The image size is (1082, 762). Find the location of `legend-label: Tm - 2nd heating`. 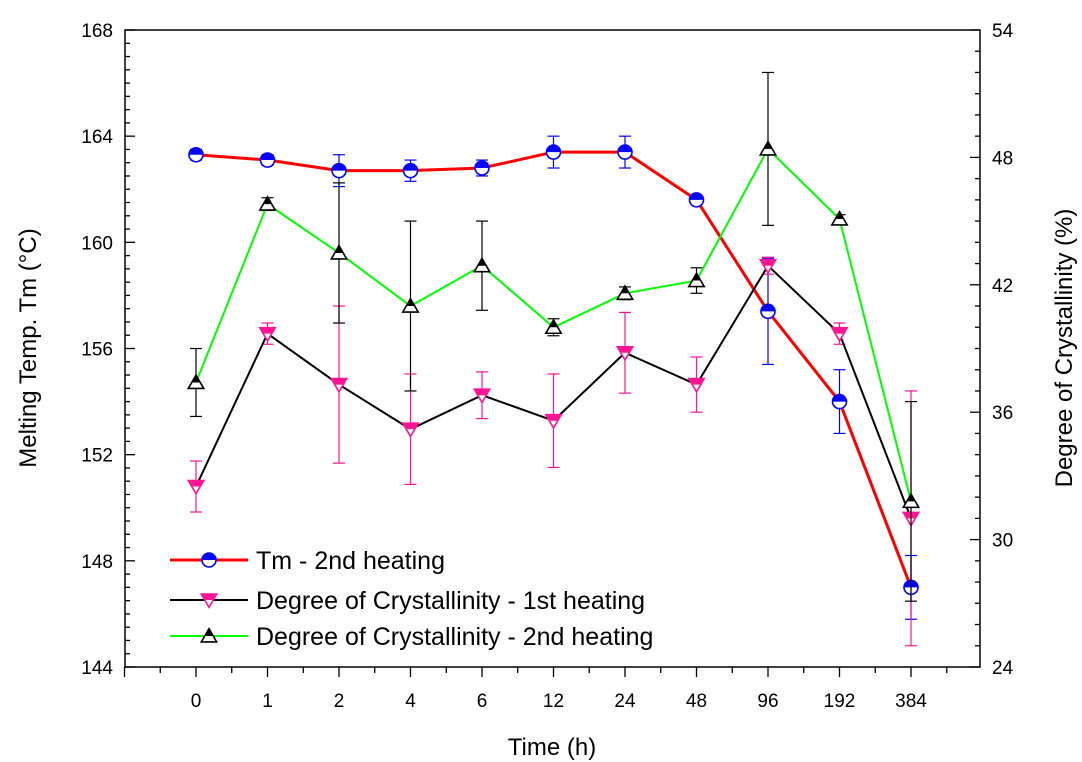

legend-label: Tm - 2nd heating is located at coordinates (350, 561).